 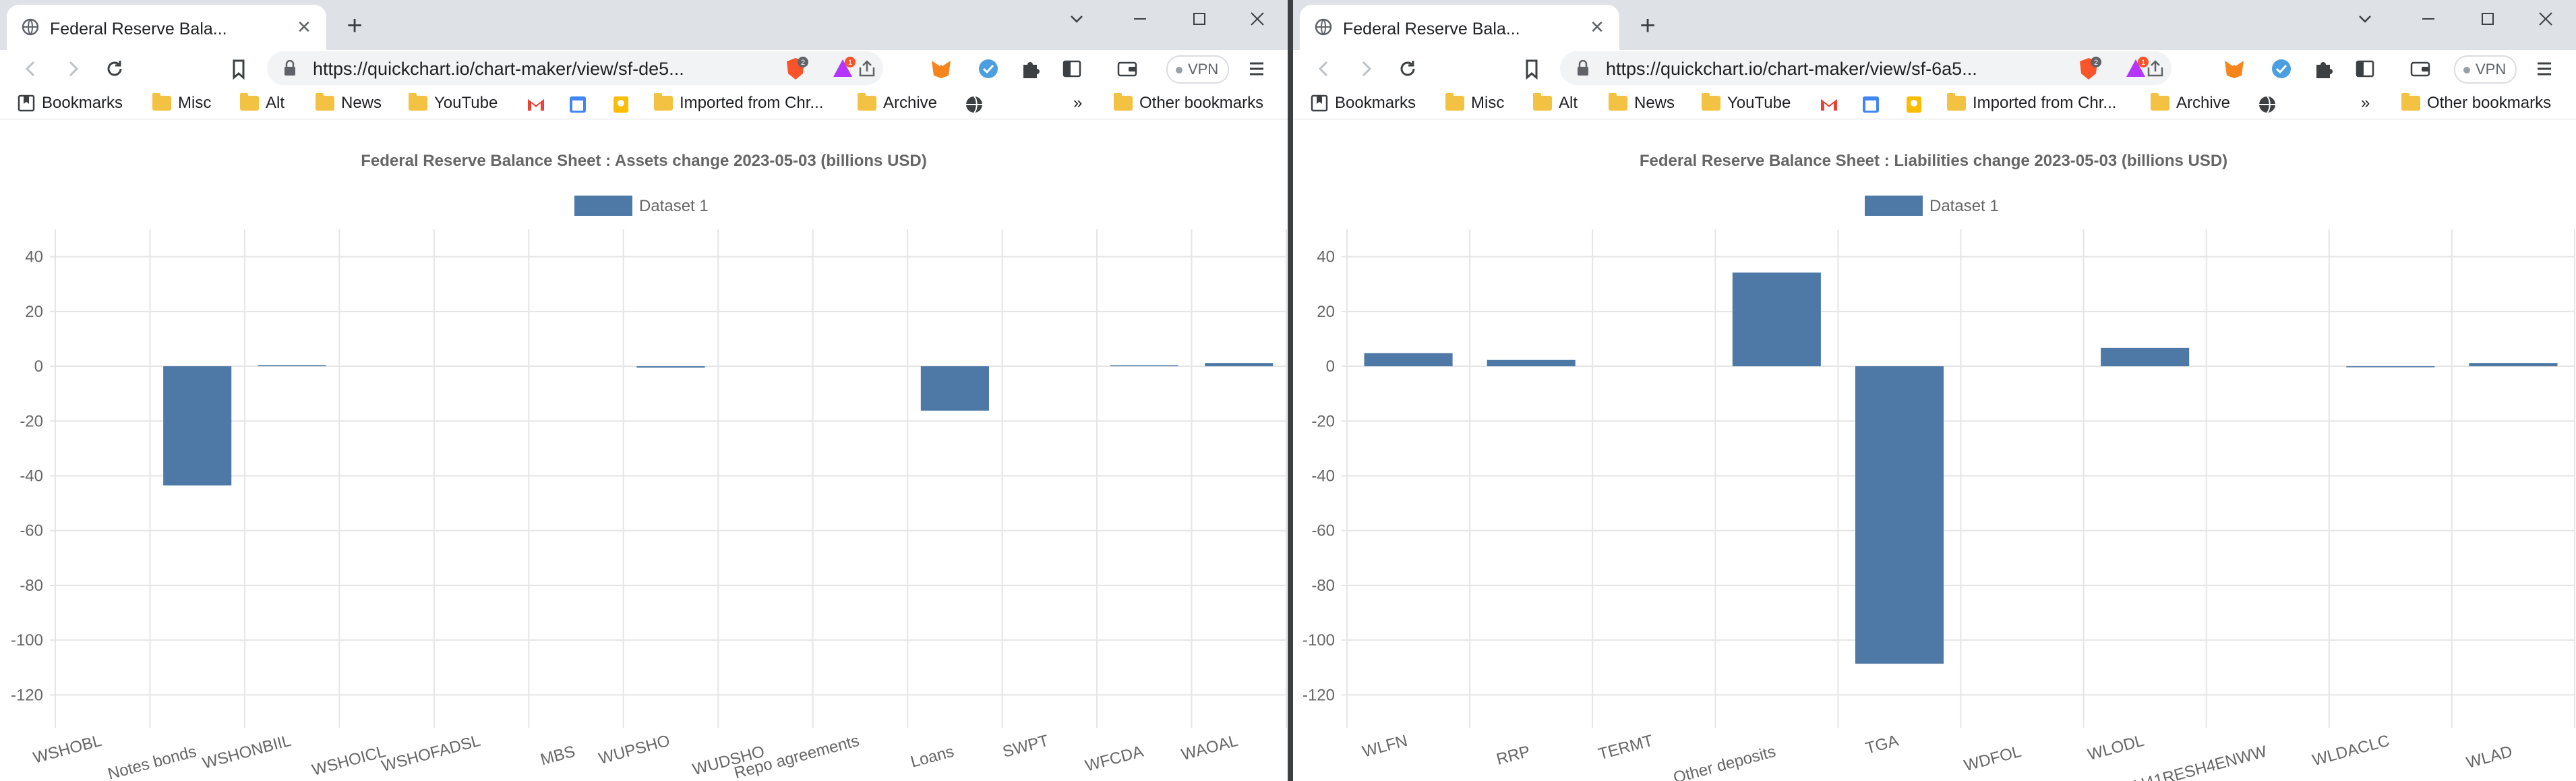 I want to click on bookmark-label: Archive, so click(x=910, y=103).